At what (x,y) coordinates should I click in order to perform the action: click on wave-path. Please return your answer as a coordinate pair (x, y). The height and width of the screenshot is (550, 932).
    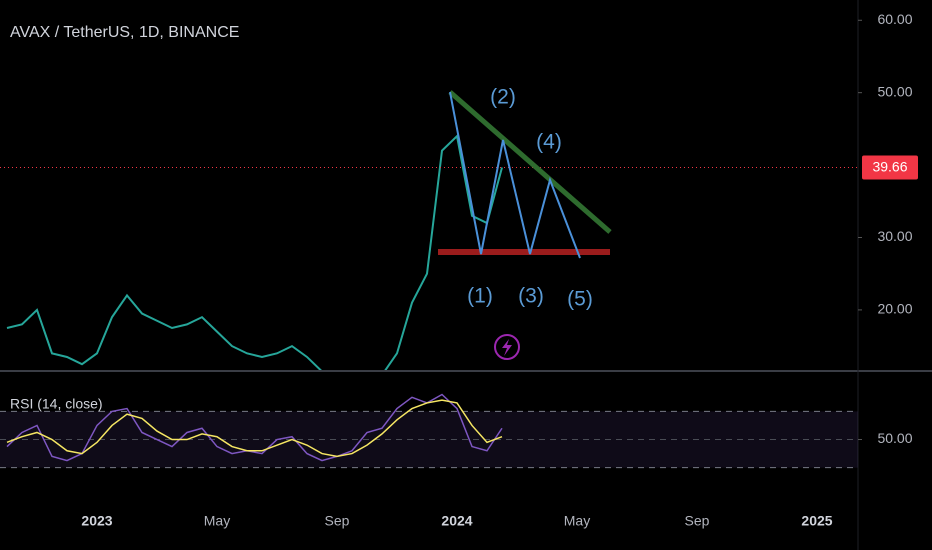
    Looking at the image, I should click on (515, 175).